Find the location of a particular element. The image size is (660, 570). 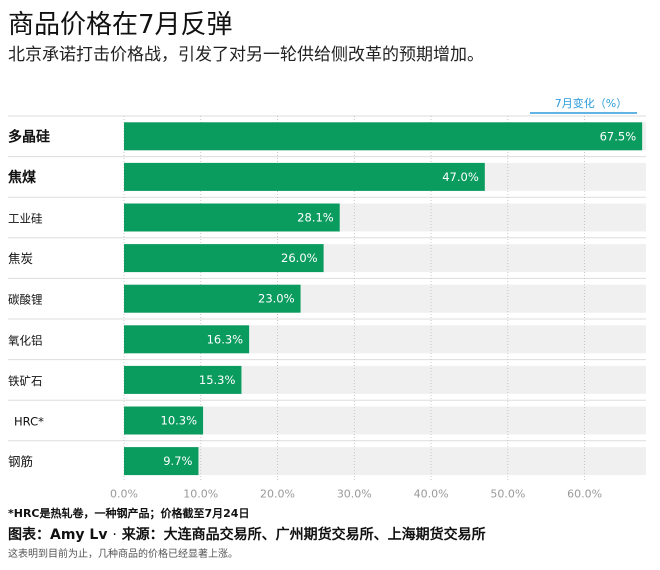

chart-subtitle: 北京承诺打击价格战，引发了对另一轮供给侧改革的预期增加。 is located at coordinates (246, 55).